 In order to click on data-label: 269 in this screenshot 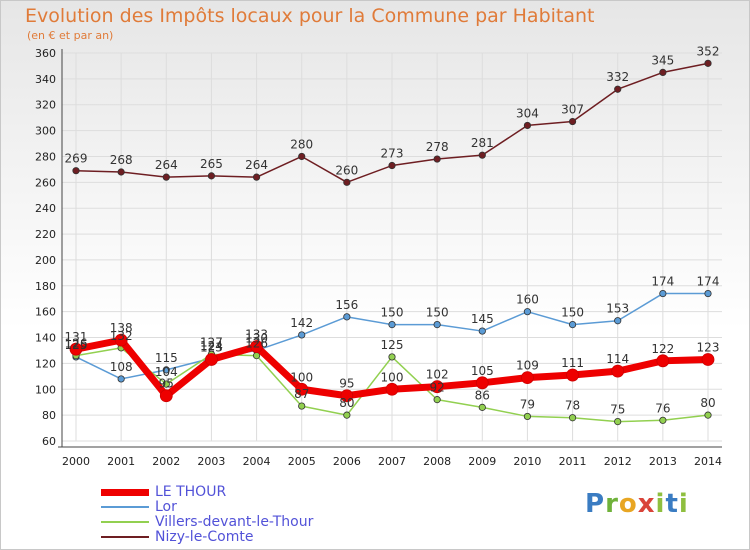, I will do `click(76, 159)`.